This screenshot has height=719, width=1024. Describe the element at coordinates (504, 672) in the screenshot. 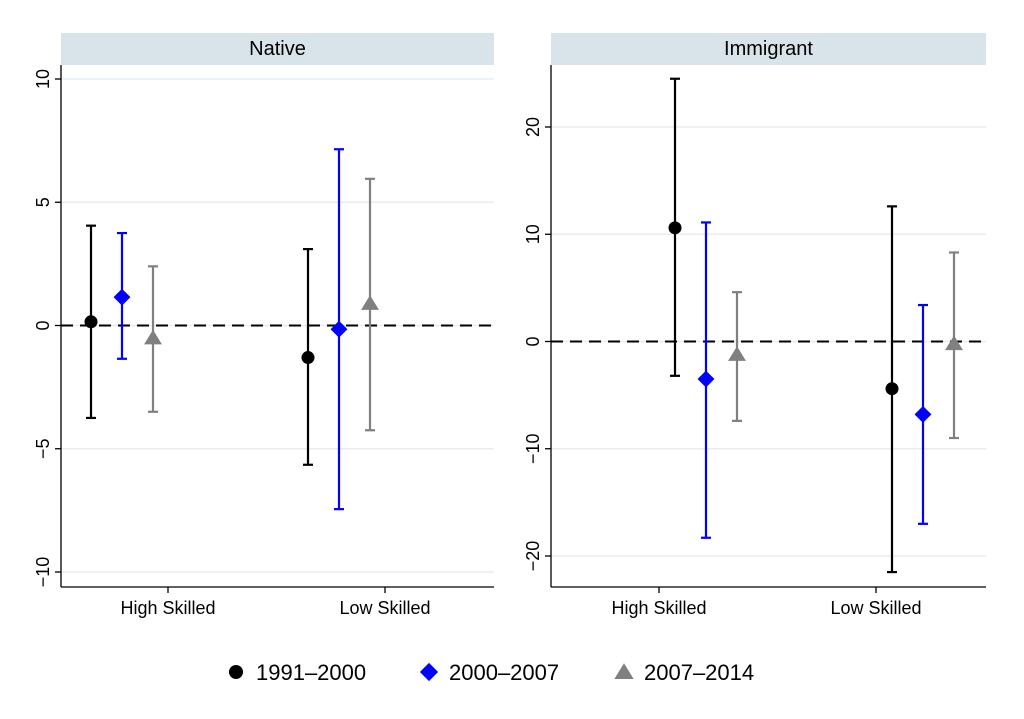

I see `legend-label: 2000–2007` at that location.